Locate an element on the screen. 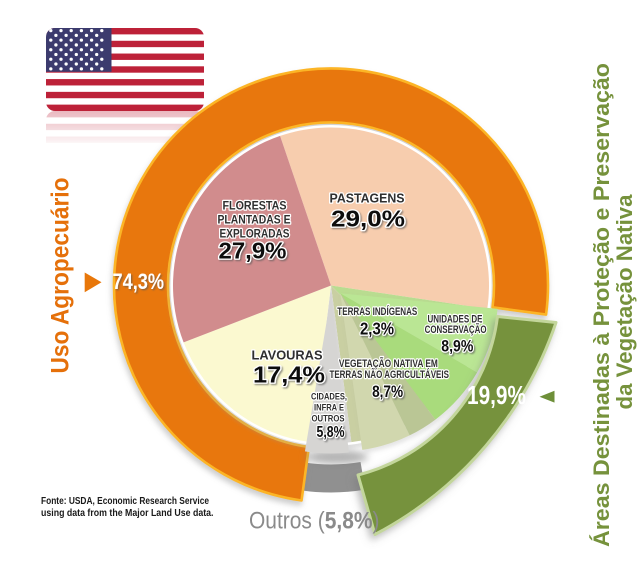 This screenshot has width=643, height=566. svg-text: Uso Agropecuário is located at coordinates (61, 276).